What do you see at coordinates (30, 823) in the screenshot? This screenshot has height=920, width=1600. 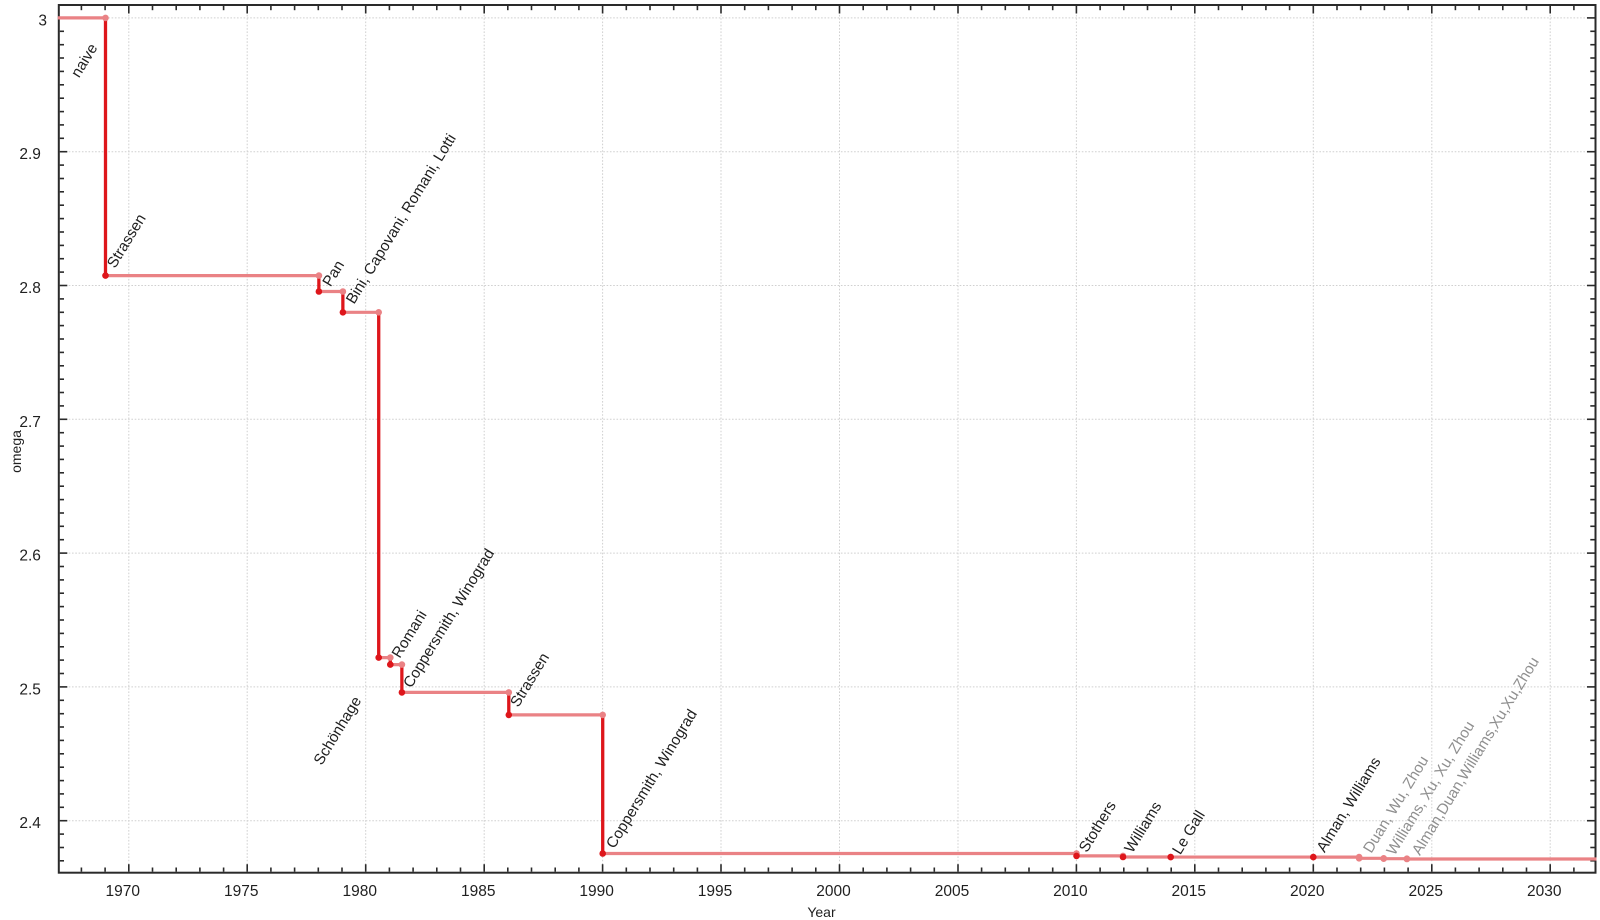 I see `svg-text: 2.4` at bounding box center [30, 823].